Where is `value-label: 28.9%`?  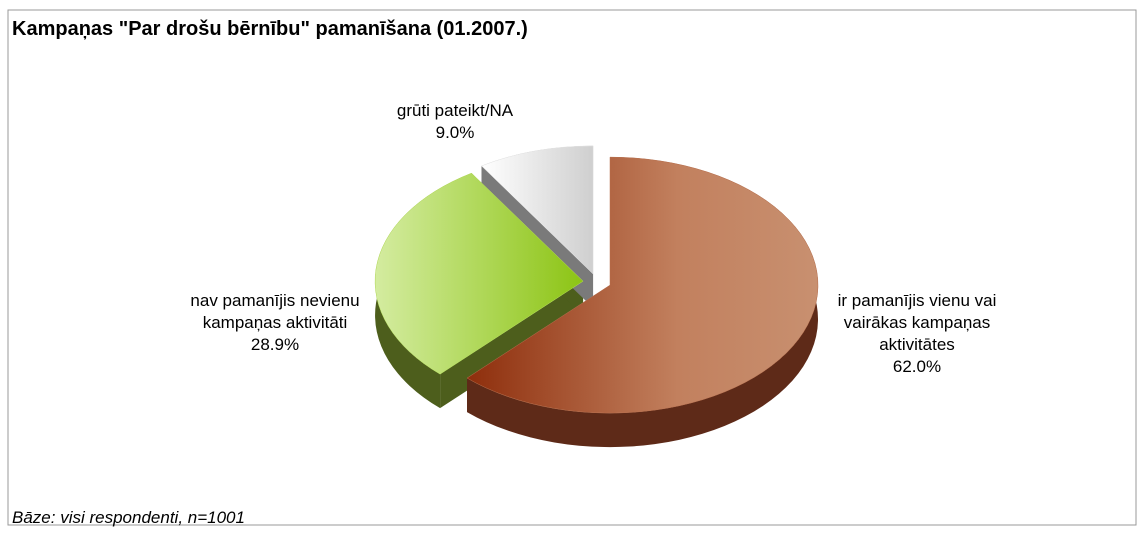
value-label: 28.9% is located at coordinates (275, 344).